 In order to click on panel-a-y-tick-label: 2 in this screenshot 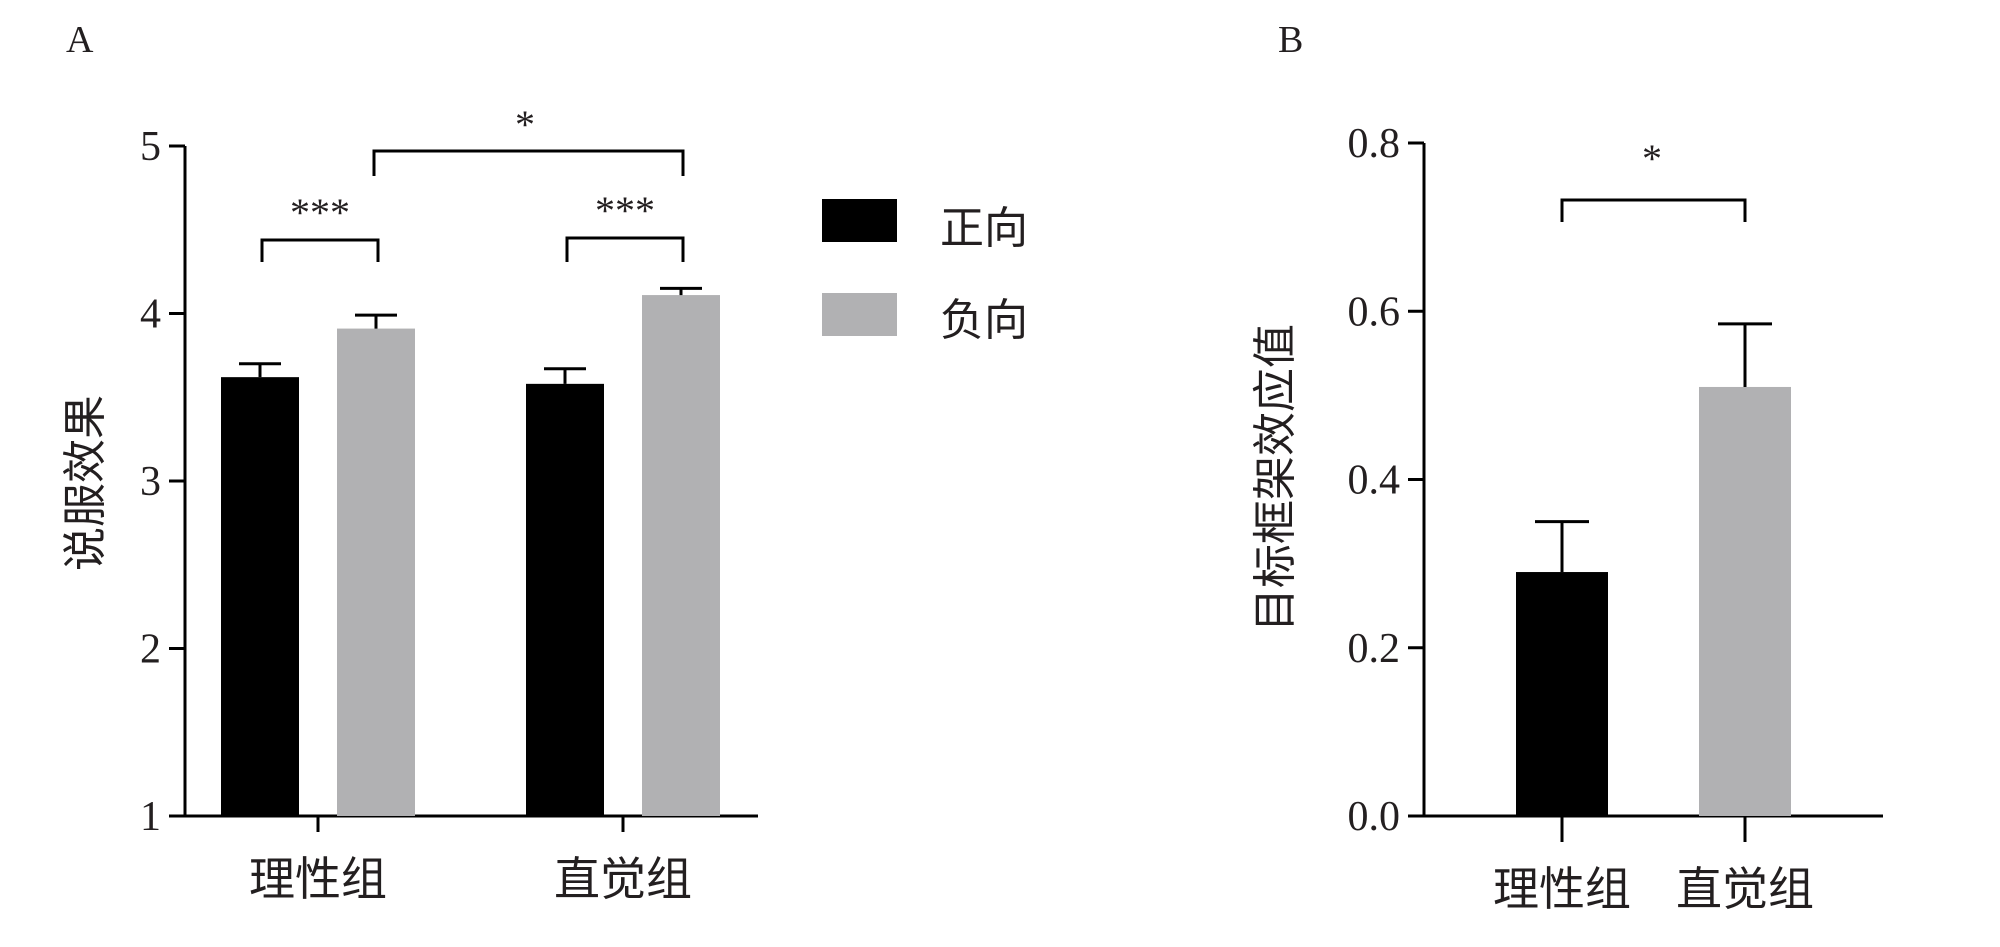, I will do `click(150, 650)`.